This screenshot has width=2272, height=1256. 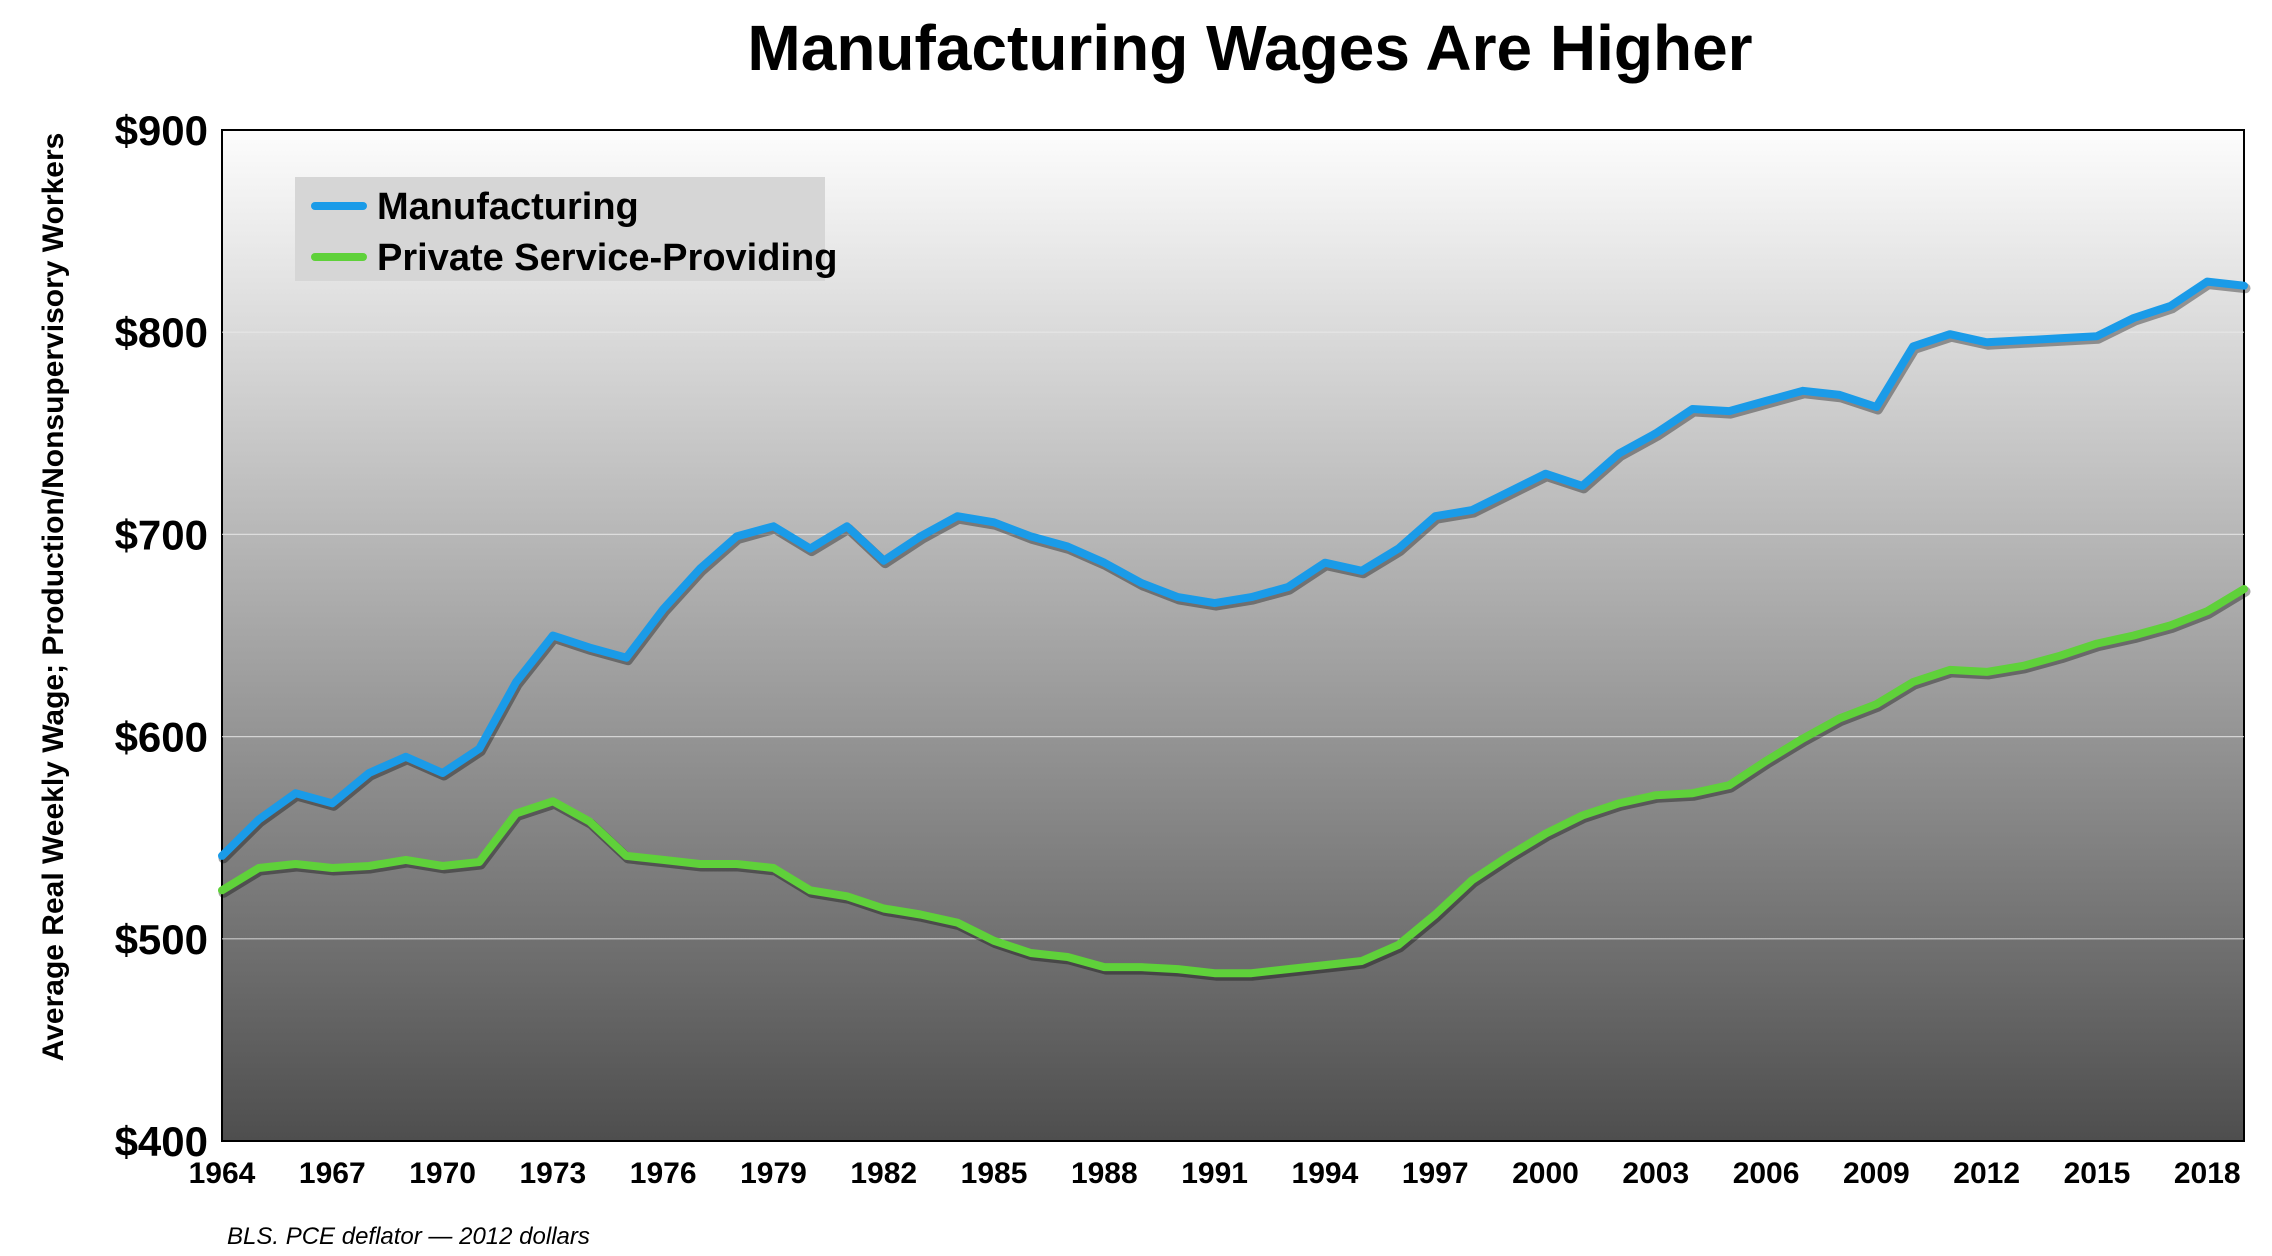 I want to click on x-tick-label: 1997, so click(x=1435, y=1173).